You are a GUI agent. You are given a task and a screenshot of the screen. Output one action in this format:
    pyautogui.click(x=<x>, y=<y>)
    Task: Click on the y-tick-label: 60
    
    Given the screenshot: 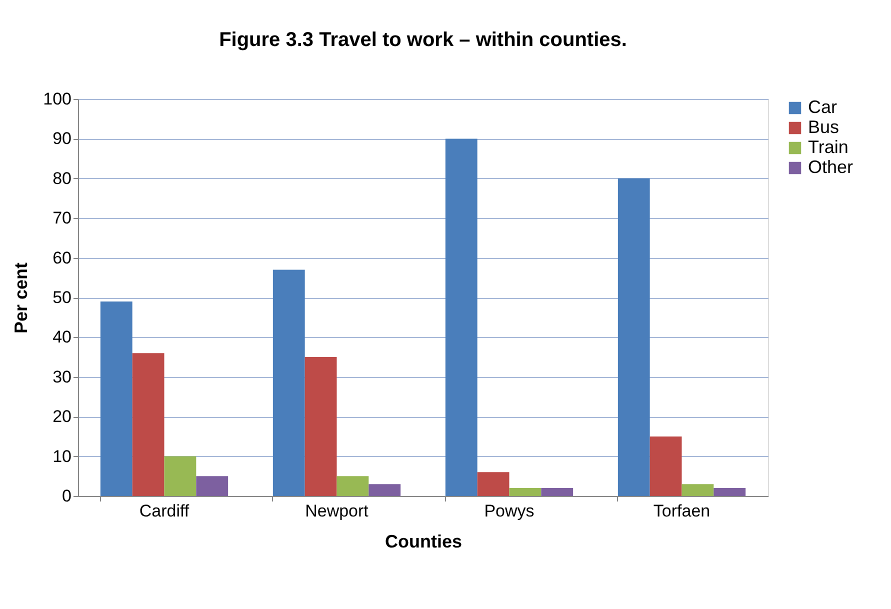 What is the action you would take?
    pyautogui.click(x=62, y=258)
    